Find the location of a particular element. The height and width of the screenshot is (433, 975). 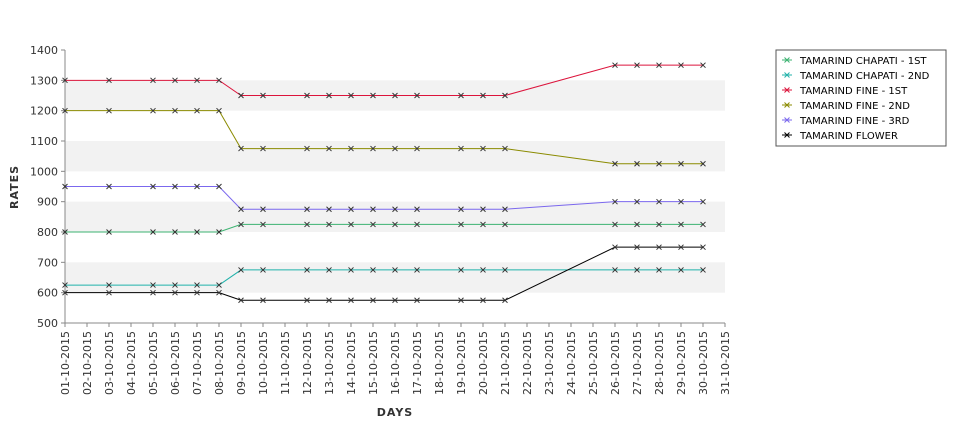

x-tick-label: 18-10-2015 is located at coordinates (439, 363).